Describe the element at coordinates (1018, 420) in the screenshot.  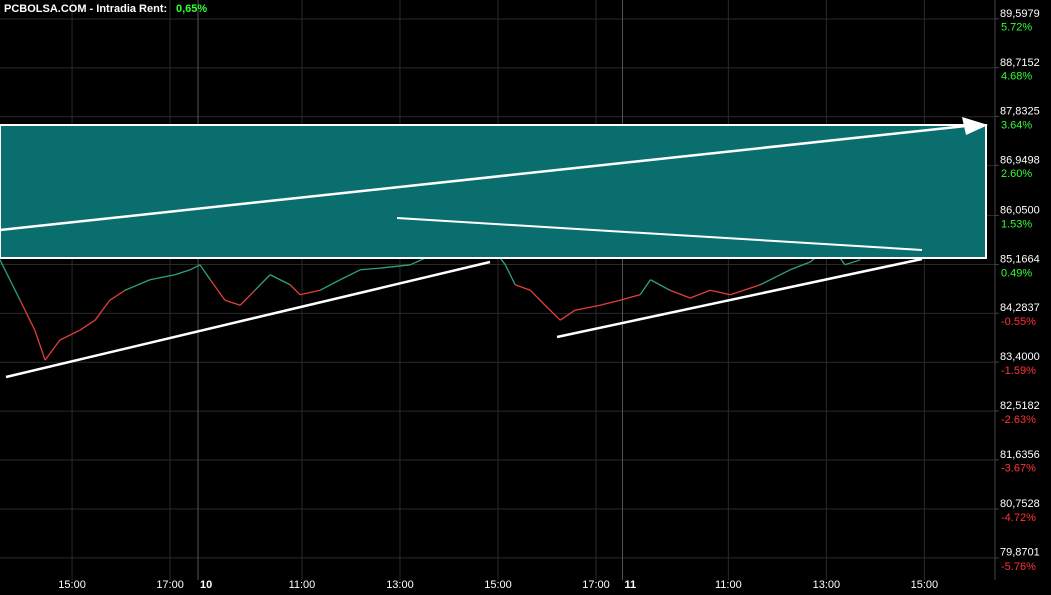
I see `y2-tick-label: -2.63%` at that location.